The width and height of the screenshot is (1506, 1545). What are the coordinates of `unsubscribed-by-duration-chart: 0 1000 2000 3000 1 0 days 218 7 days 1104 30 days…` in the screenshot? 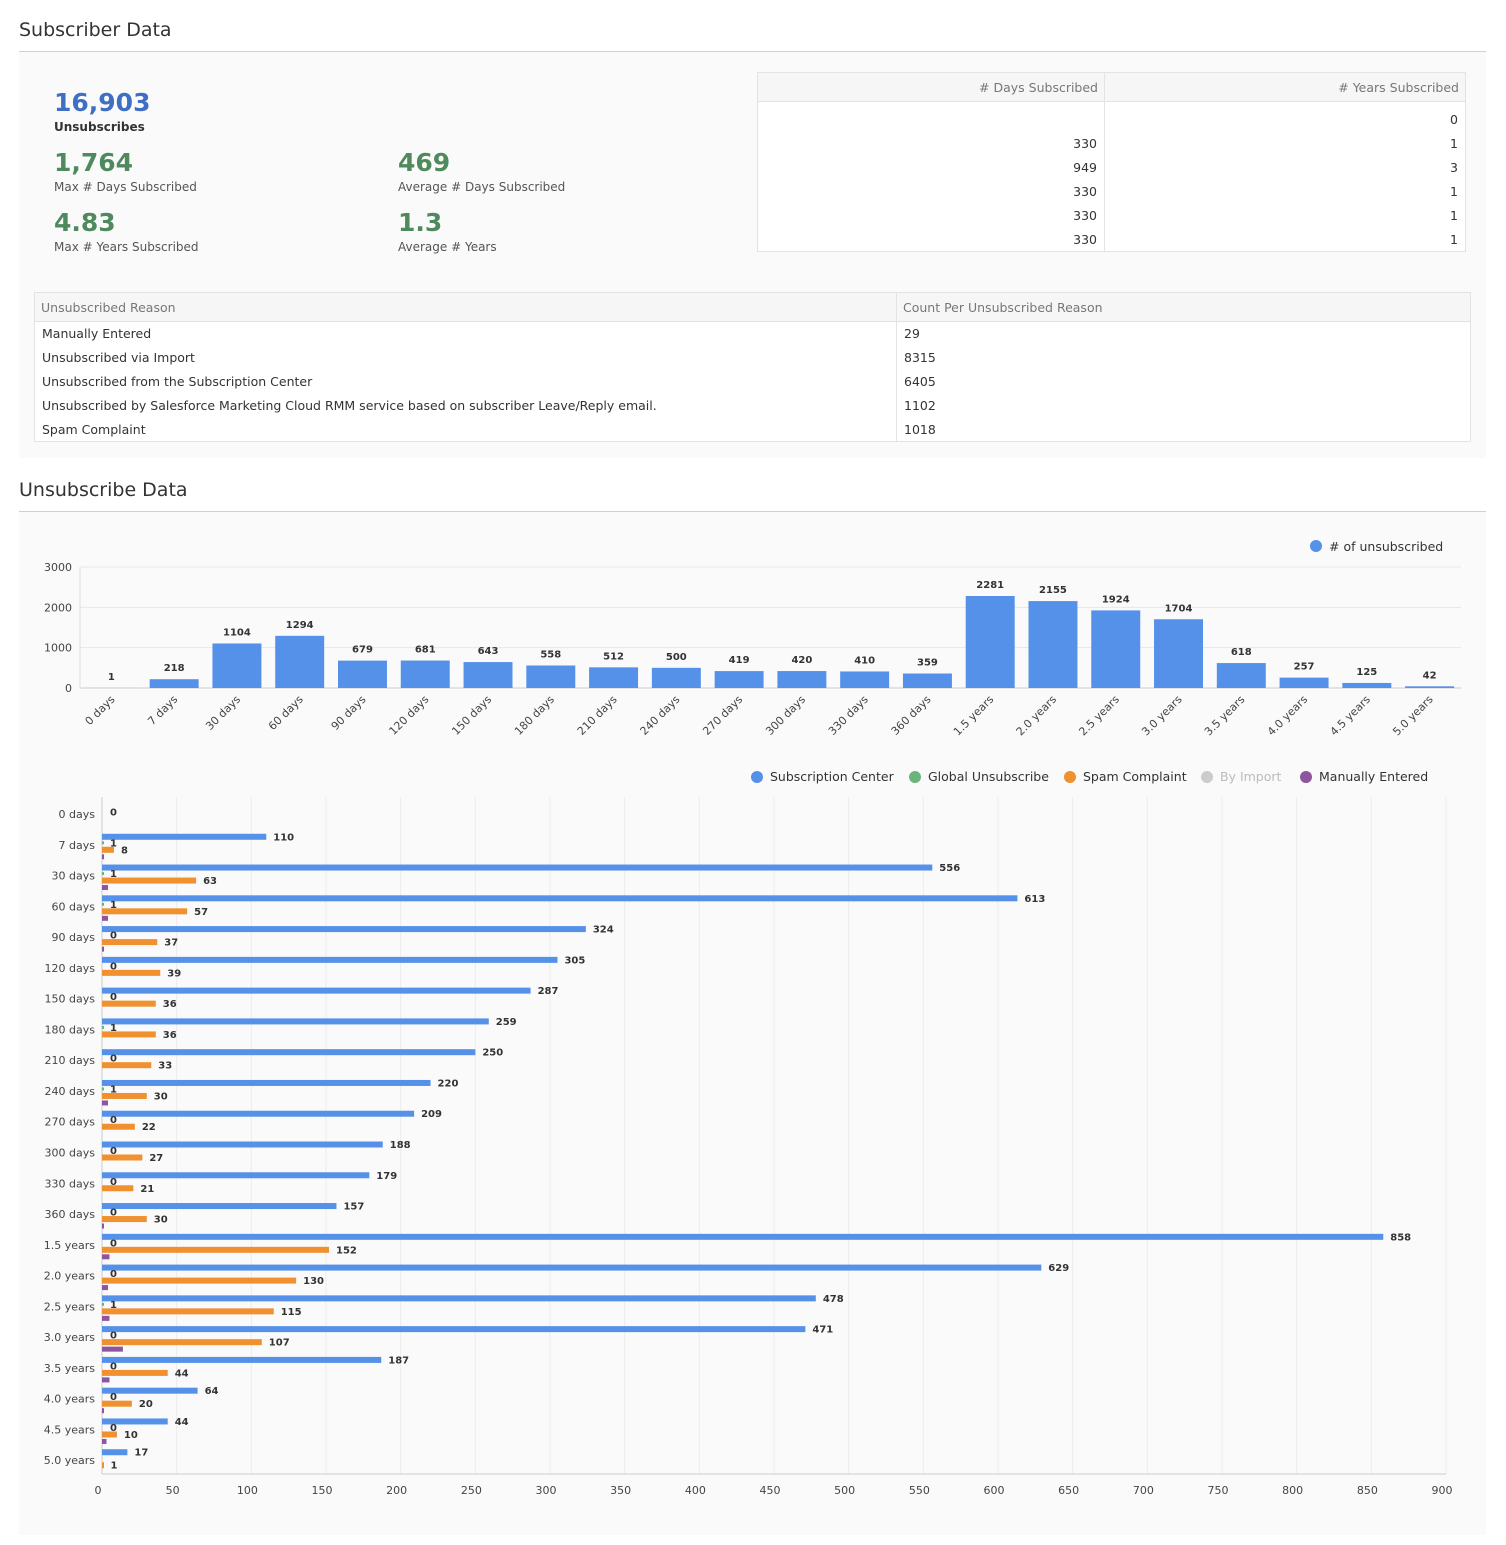 It's located at (752, 639).